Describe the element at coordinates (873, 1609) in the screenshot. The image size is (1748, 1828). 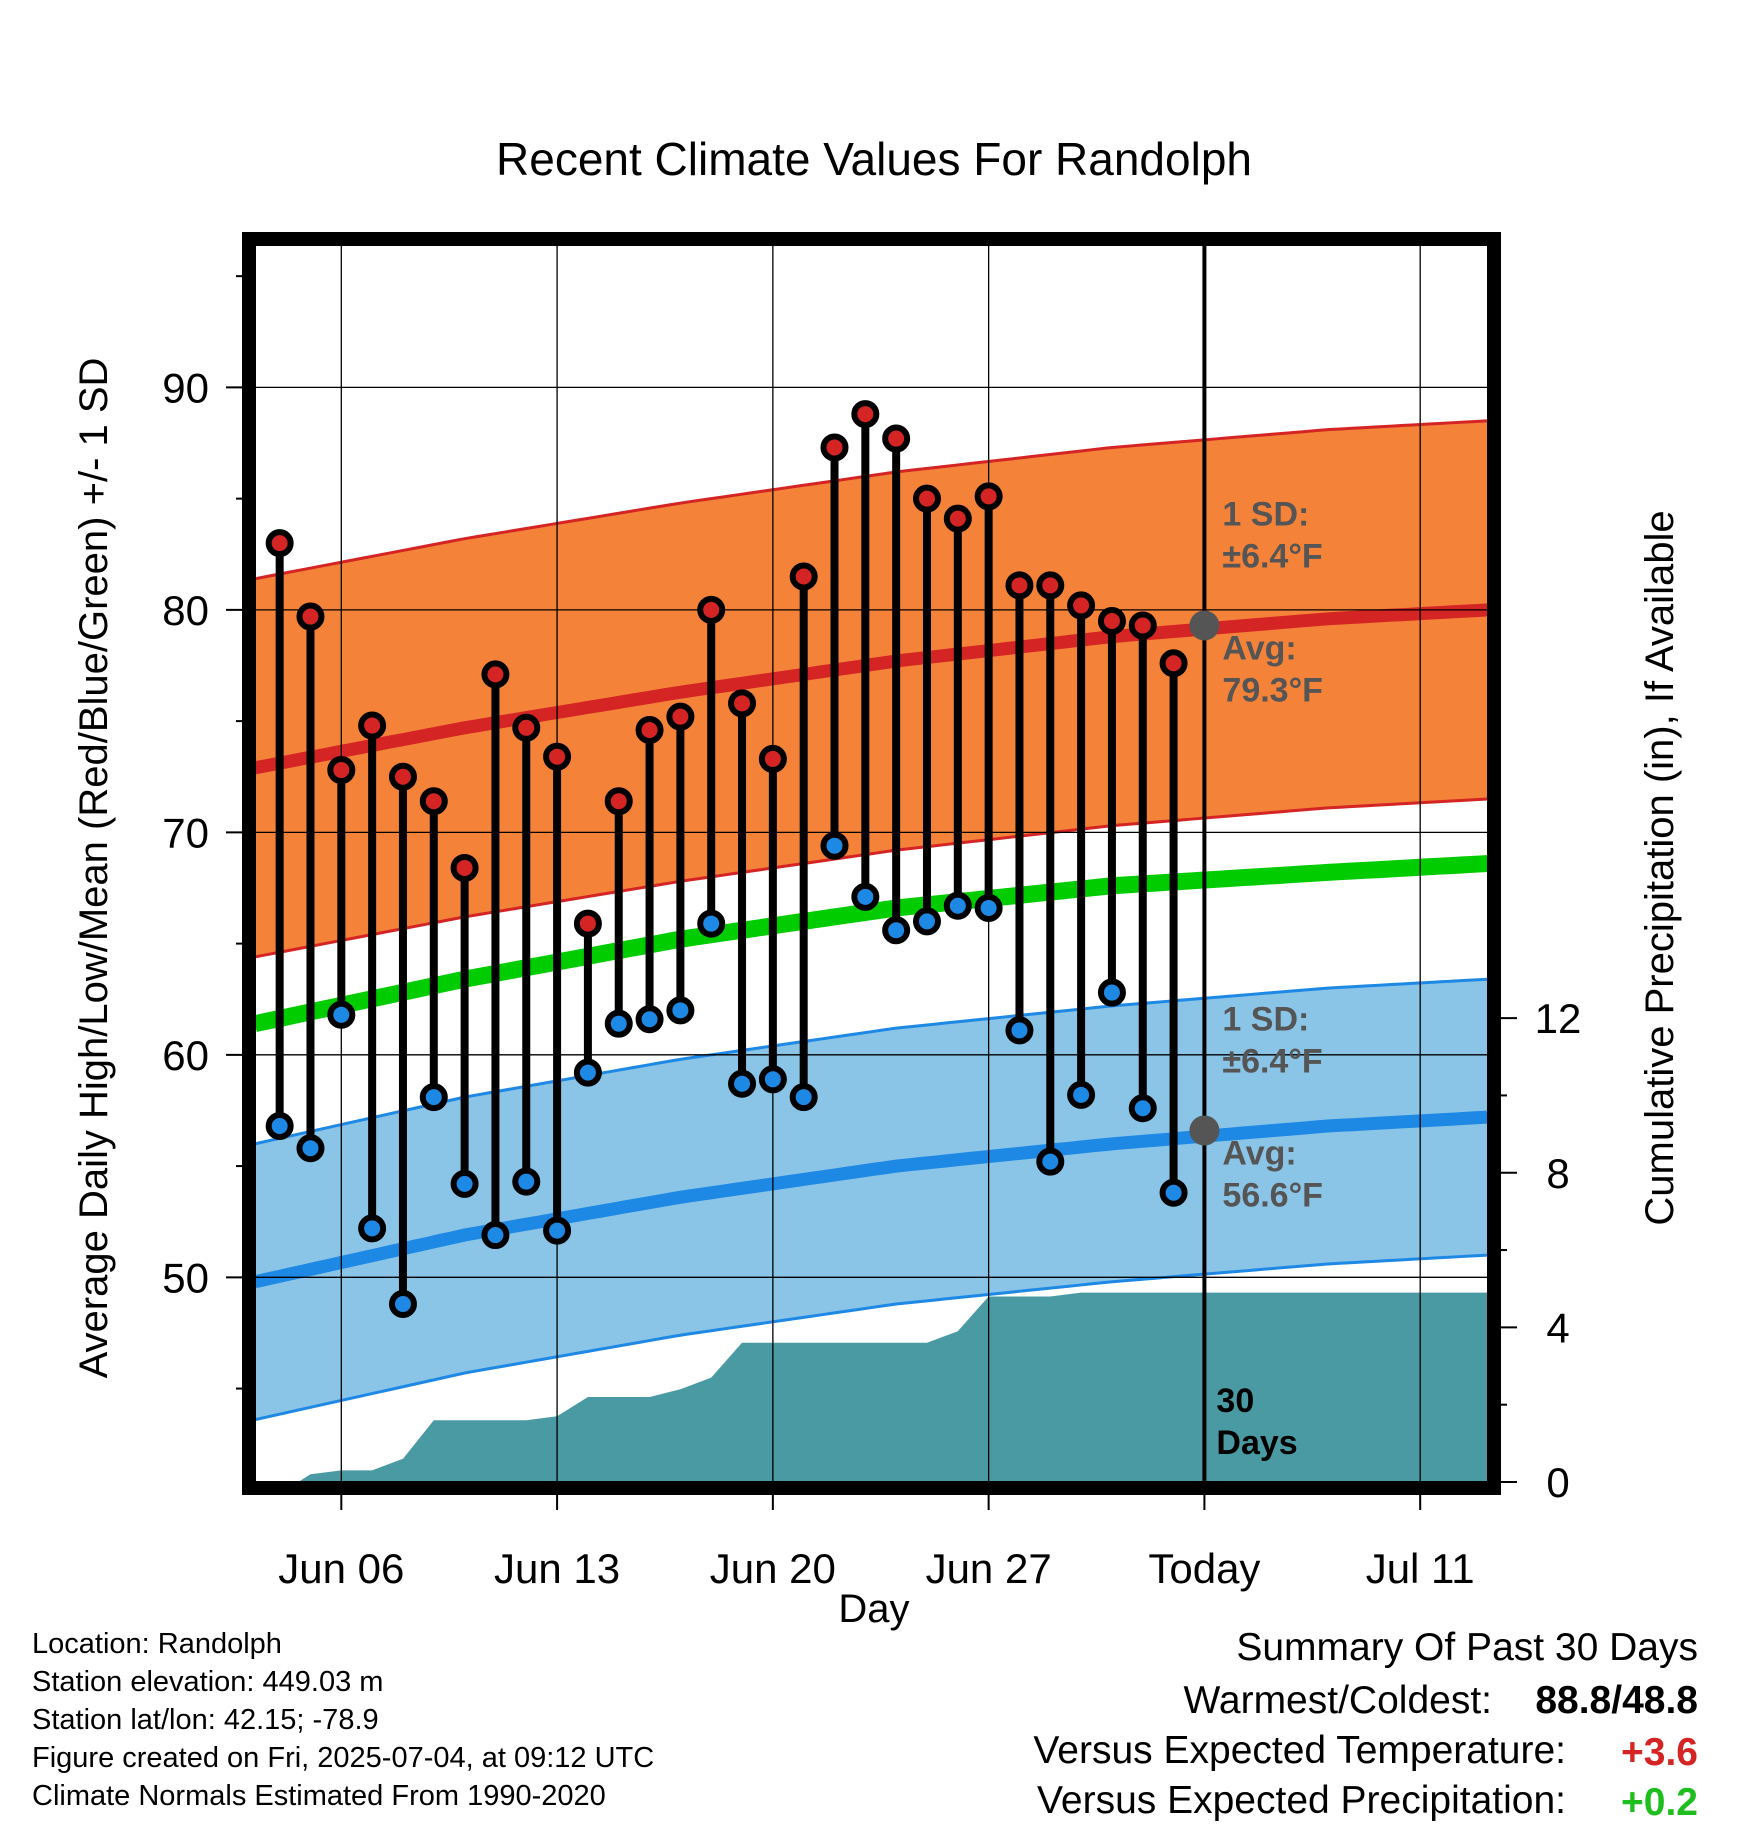
I see `x-axis-label: Day` at that location.